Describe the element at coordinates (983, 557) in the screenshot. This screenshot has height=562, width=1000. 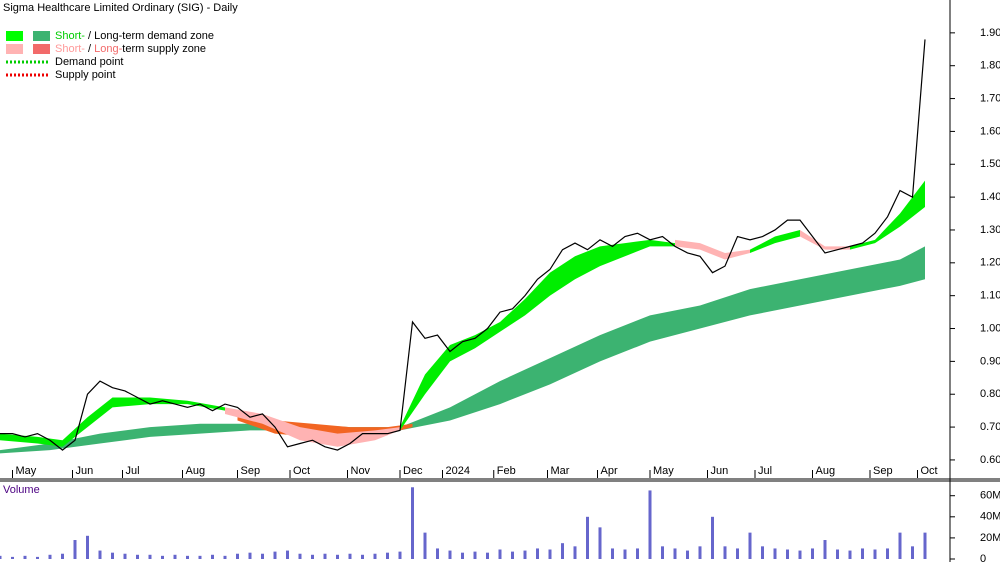
I see `y-tick-label: 0` at that location.